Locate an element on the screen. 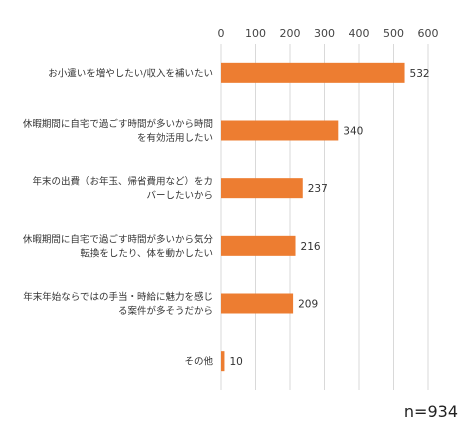 The height and width of the screenshot is (437, 474). category-label-3-line-1: 転換をしたり、体を動かしたい is located at coordinates (146, 253).